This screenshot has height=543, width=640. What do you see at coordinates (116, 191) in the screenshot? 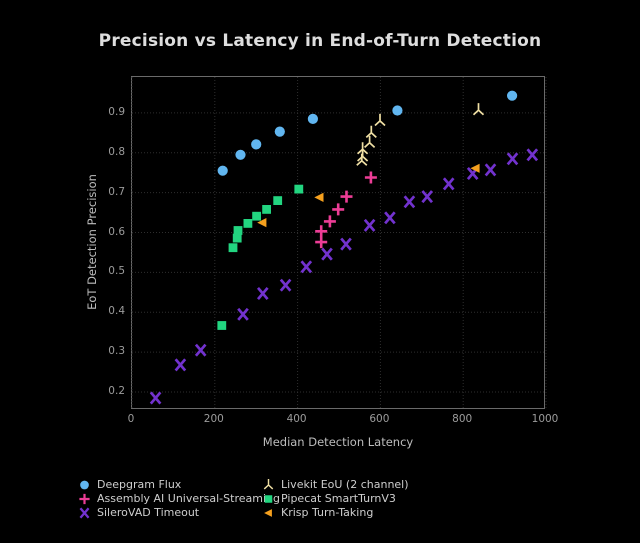
I see `y-tick-label: 0.7` at bounding box center [116, 191].